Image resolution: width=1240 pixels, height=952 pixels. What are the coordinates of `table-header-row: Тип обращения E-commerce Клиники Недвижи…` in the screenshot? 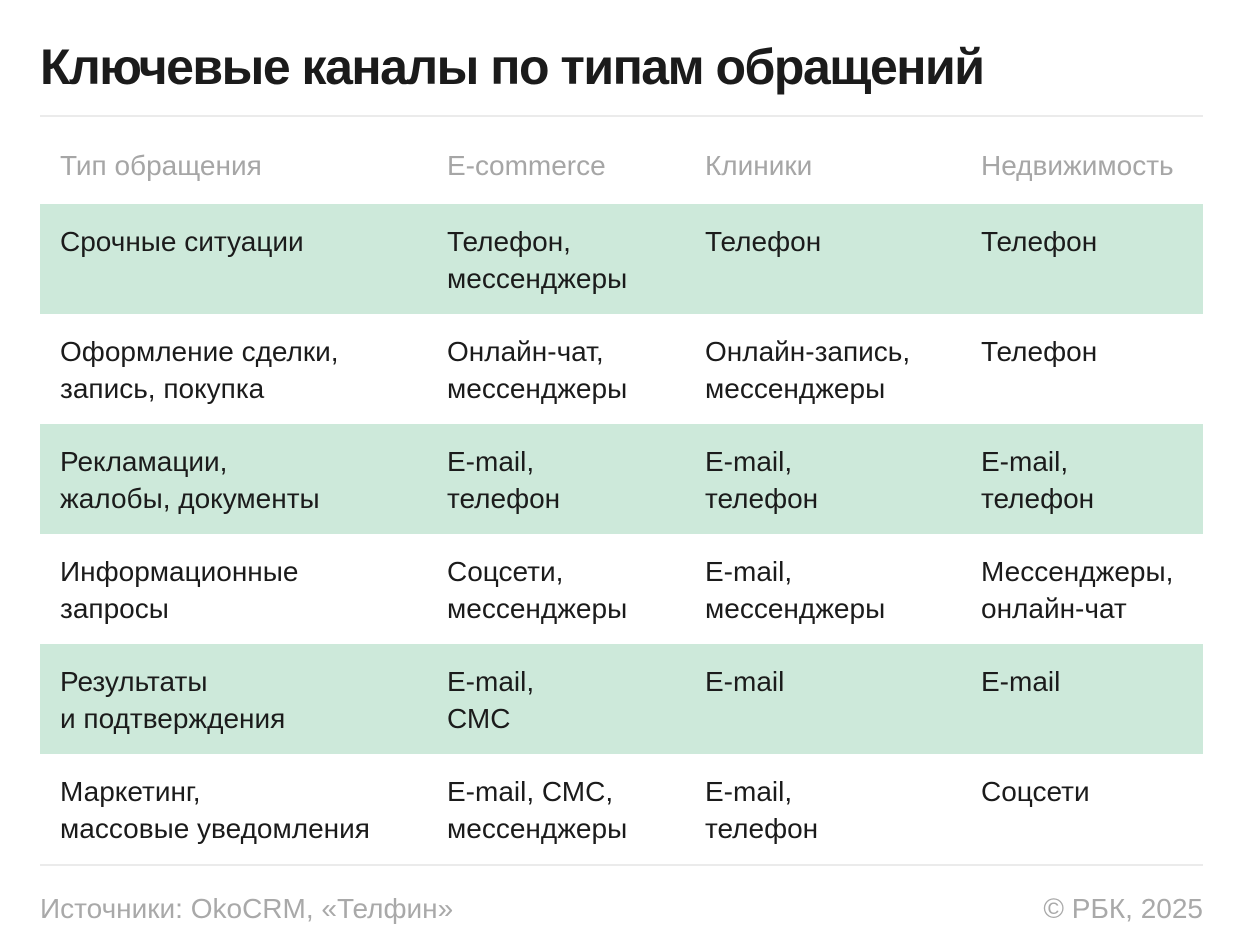 It's located at (621, 160).